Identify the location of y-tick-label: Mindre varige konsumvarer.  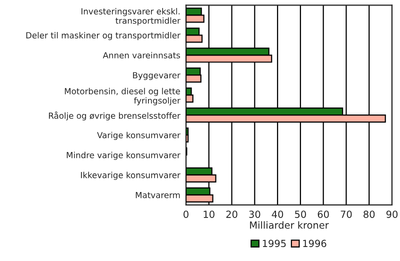
(123, 156).